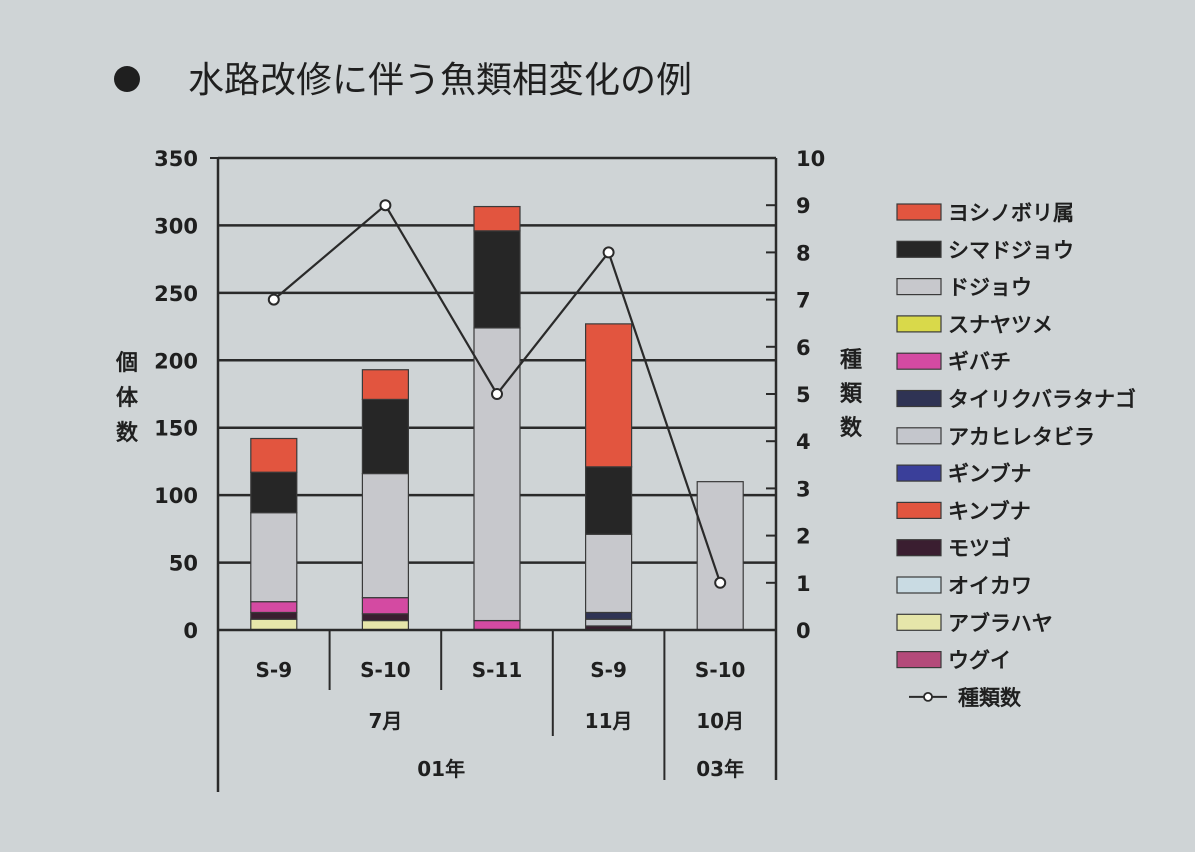  What do you see at coordinates (183, 564) in the screenshot?
I see `y-tick-label: 50` at bounding box center [183, 564].